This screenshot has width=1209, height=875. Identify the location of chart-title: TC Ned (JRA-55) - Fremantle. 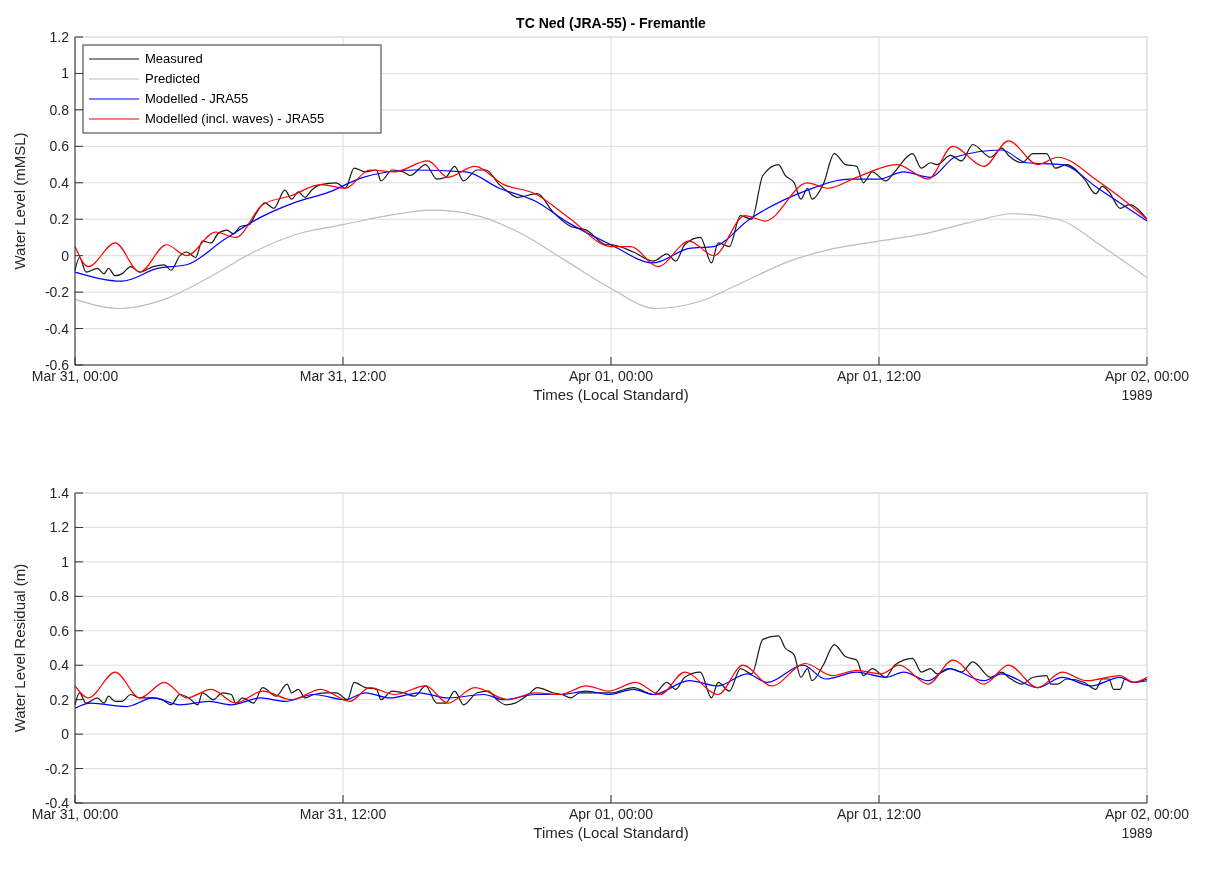
(611, 23).